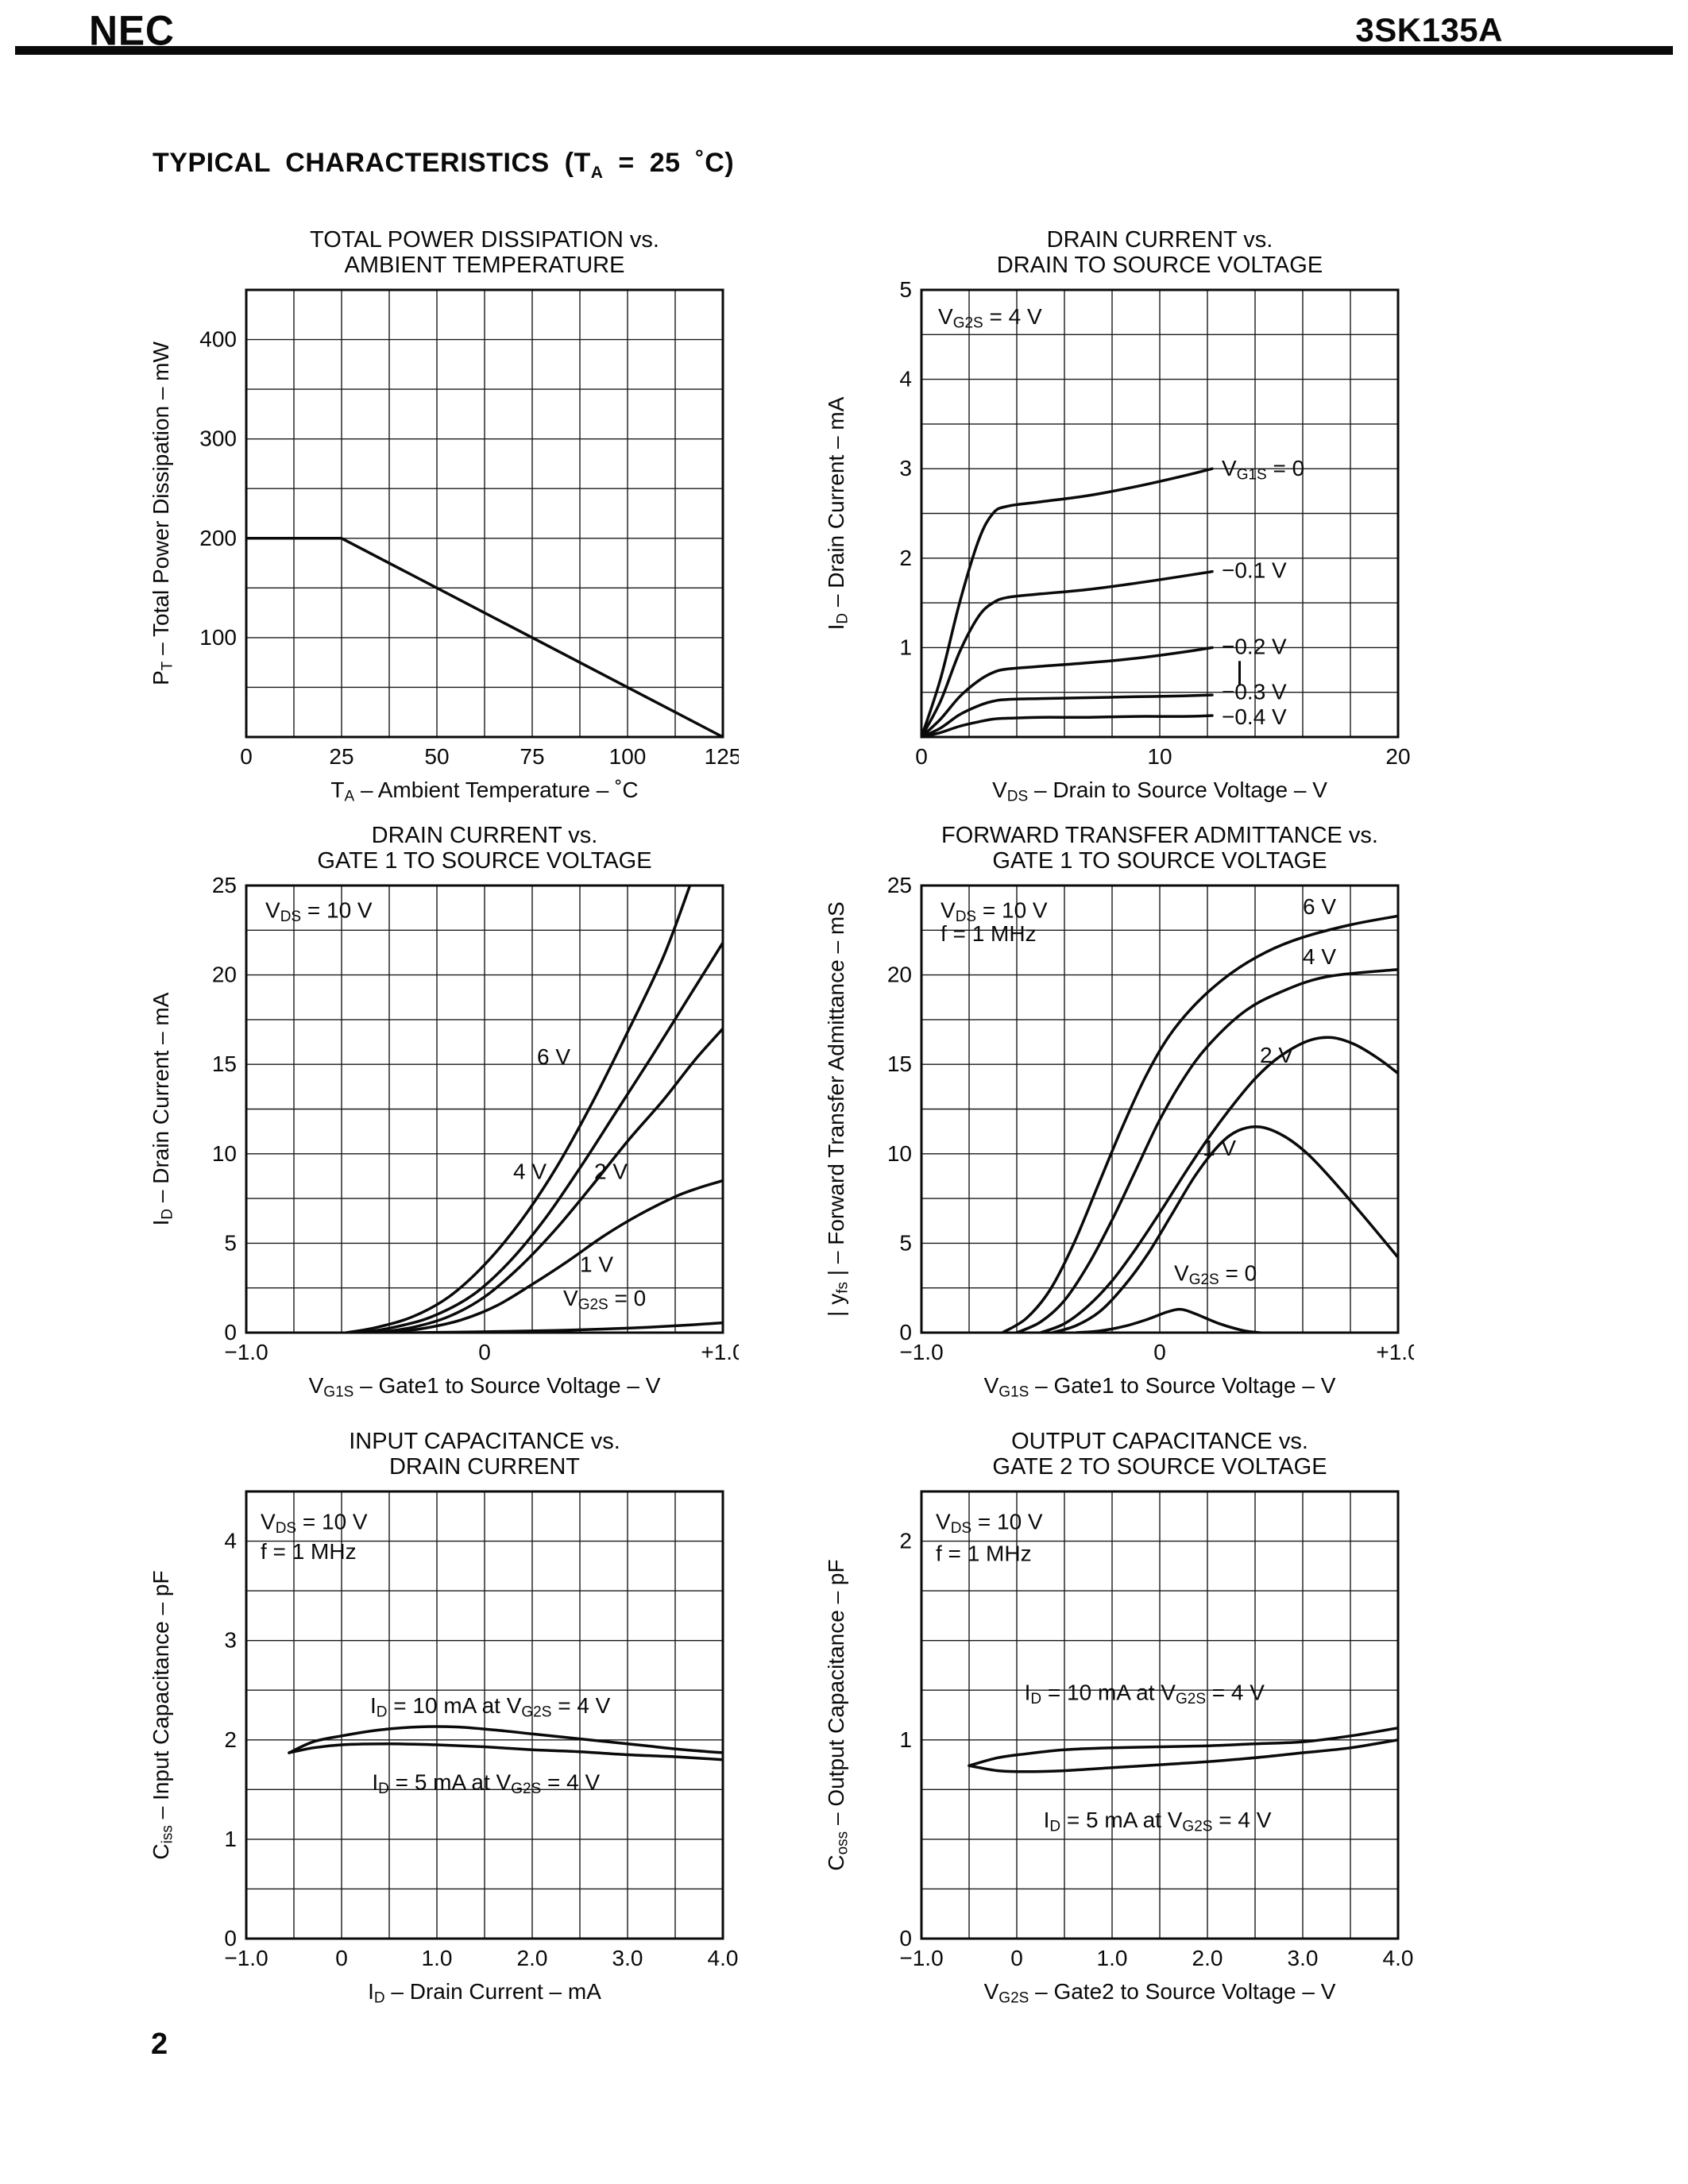 The width and height of the screenshot is (1688, 2184). Describe the element at coordinates (485, 265) in the screenshot. I see `svg-text: AMBIENT TEMPERATURE` at that location.